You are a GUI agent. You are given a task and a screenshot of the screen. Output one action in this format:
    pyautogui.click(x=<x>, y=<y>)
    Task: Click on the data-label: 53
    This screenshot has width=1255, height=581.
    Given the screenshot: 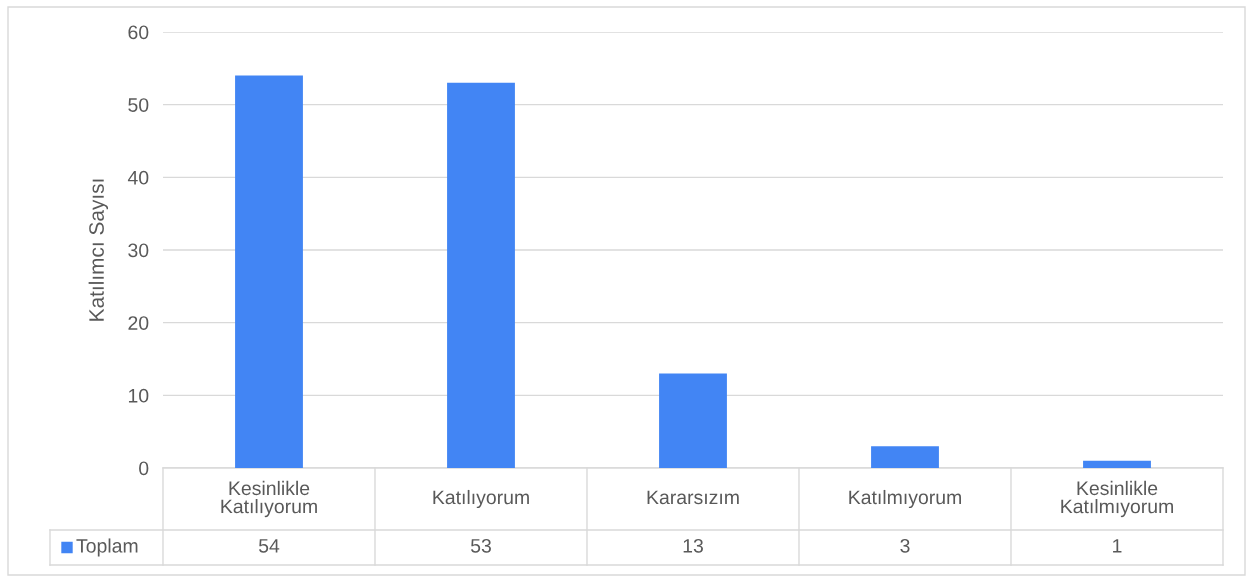 What is the action you would take?
    pyautogui.click(x=480, y=545)
    